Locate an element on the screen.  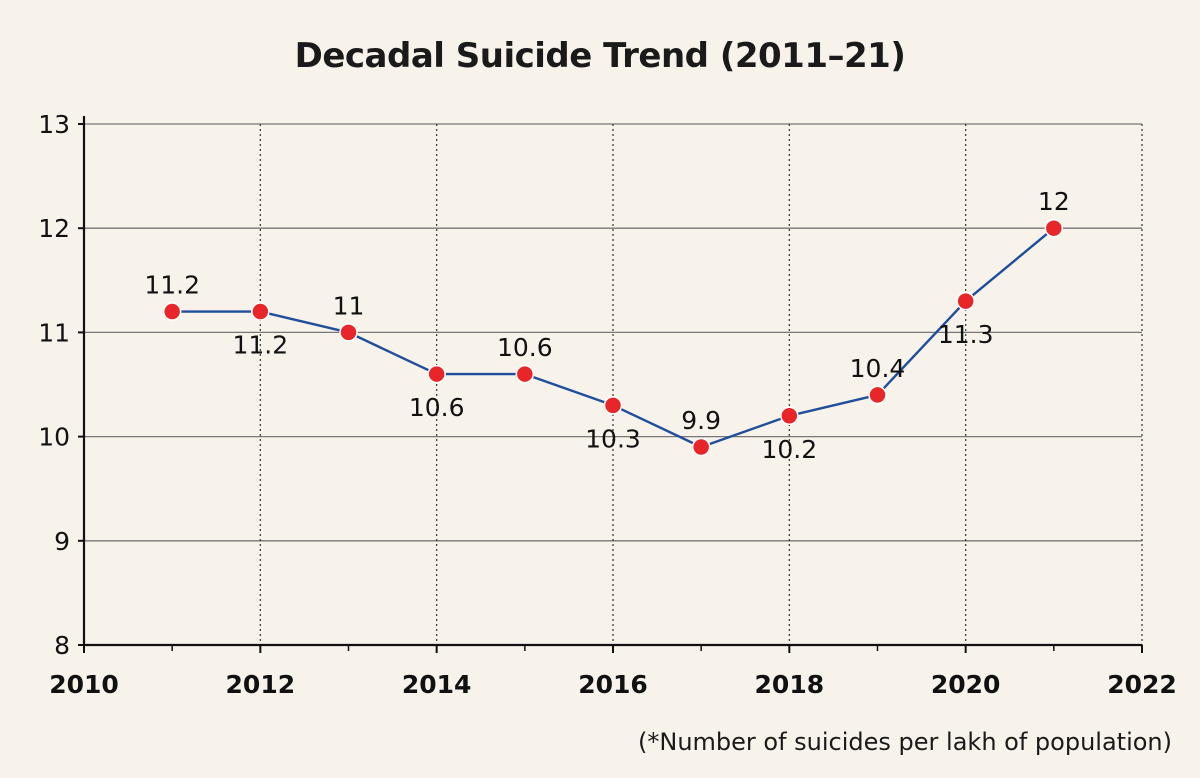
x-tick-label: 2012 is located at coordinates (261, 684).